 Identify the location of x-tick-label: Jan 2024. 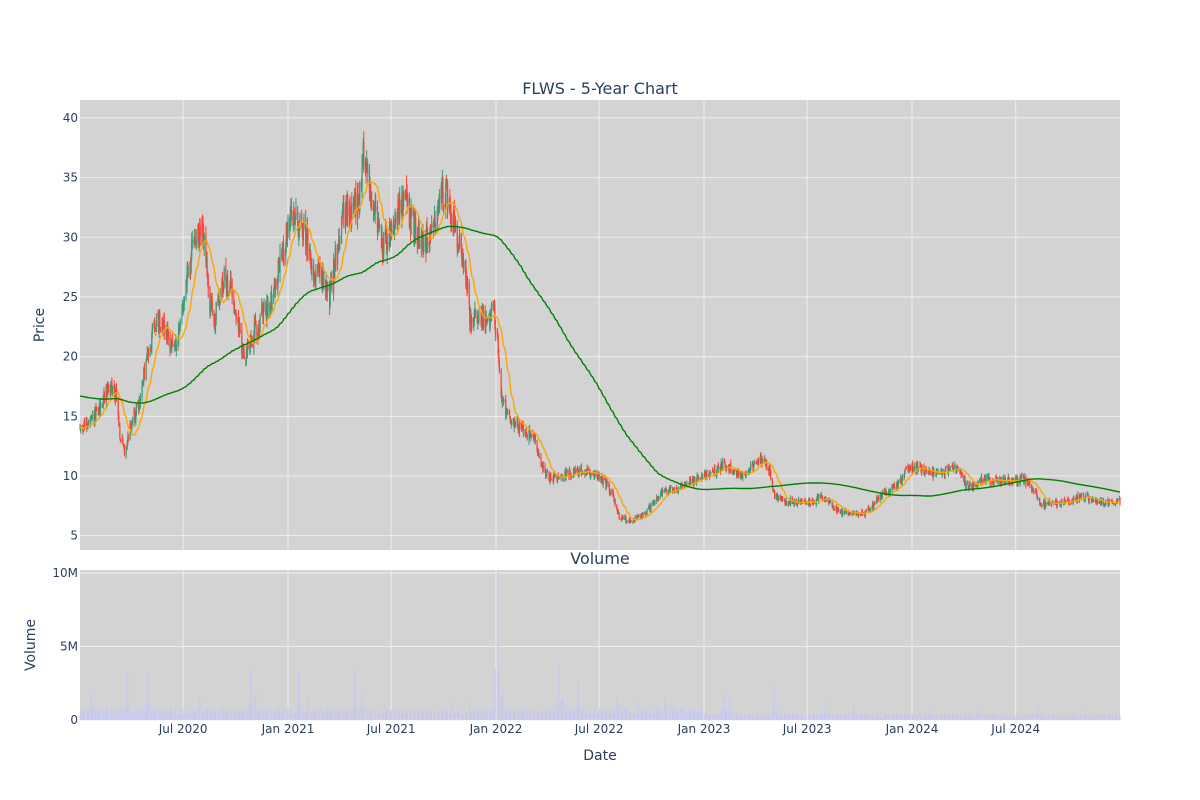
(912, 729).